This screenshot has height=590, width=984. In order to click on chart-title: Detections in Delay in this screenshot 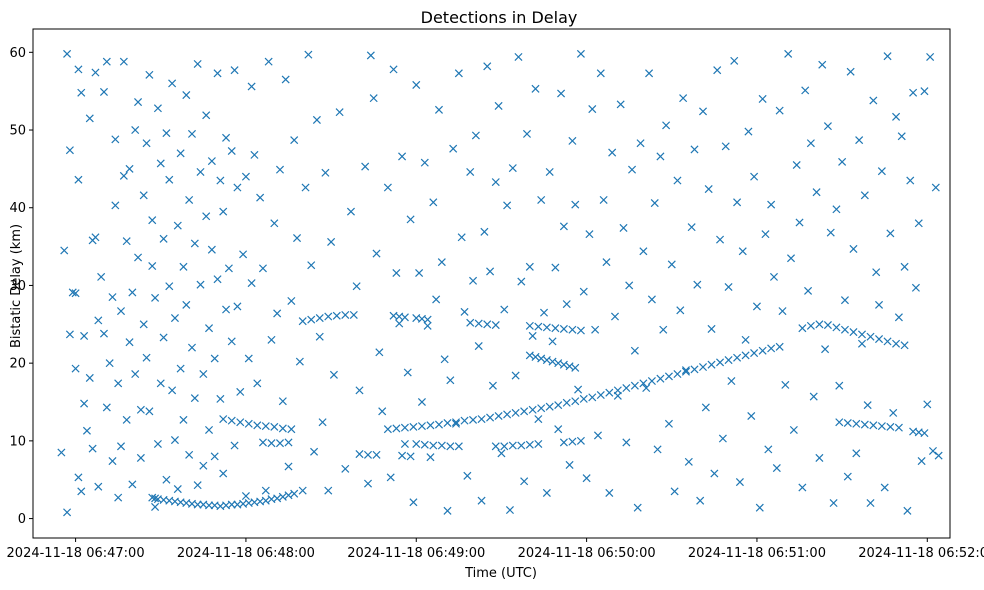, I will do `click(499, 17)`.